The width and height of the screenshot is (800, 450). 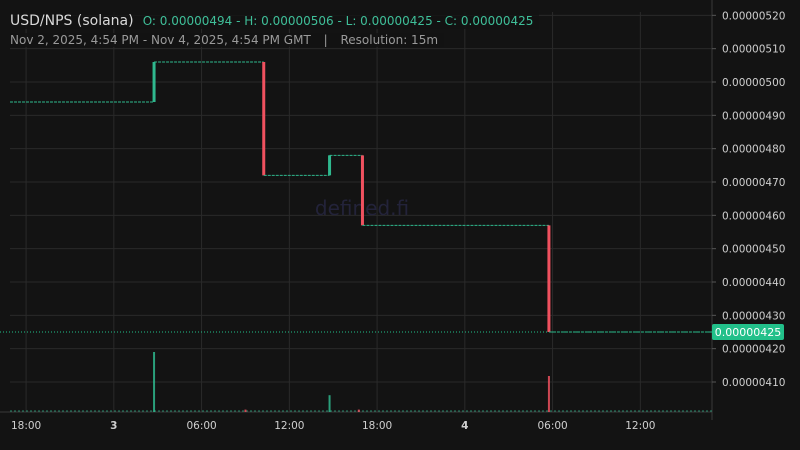 I want to click on resolution-label: Resolution: 15m, so click(x=389, y=40).